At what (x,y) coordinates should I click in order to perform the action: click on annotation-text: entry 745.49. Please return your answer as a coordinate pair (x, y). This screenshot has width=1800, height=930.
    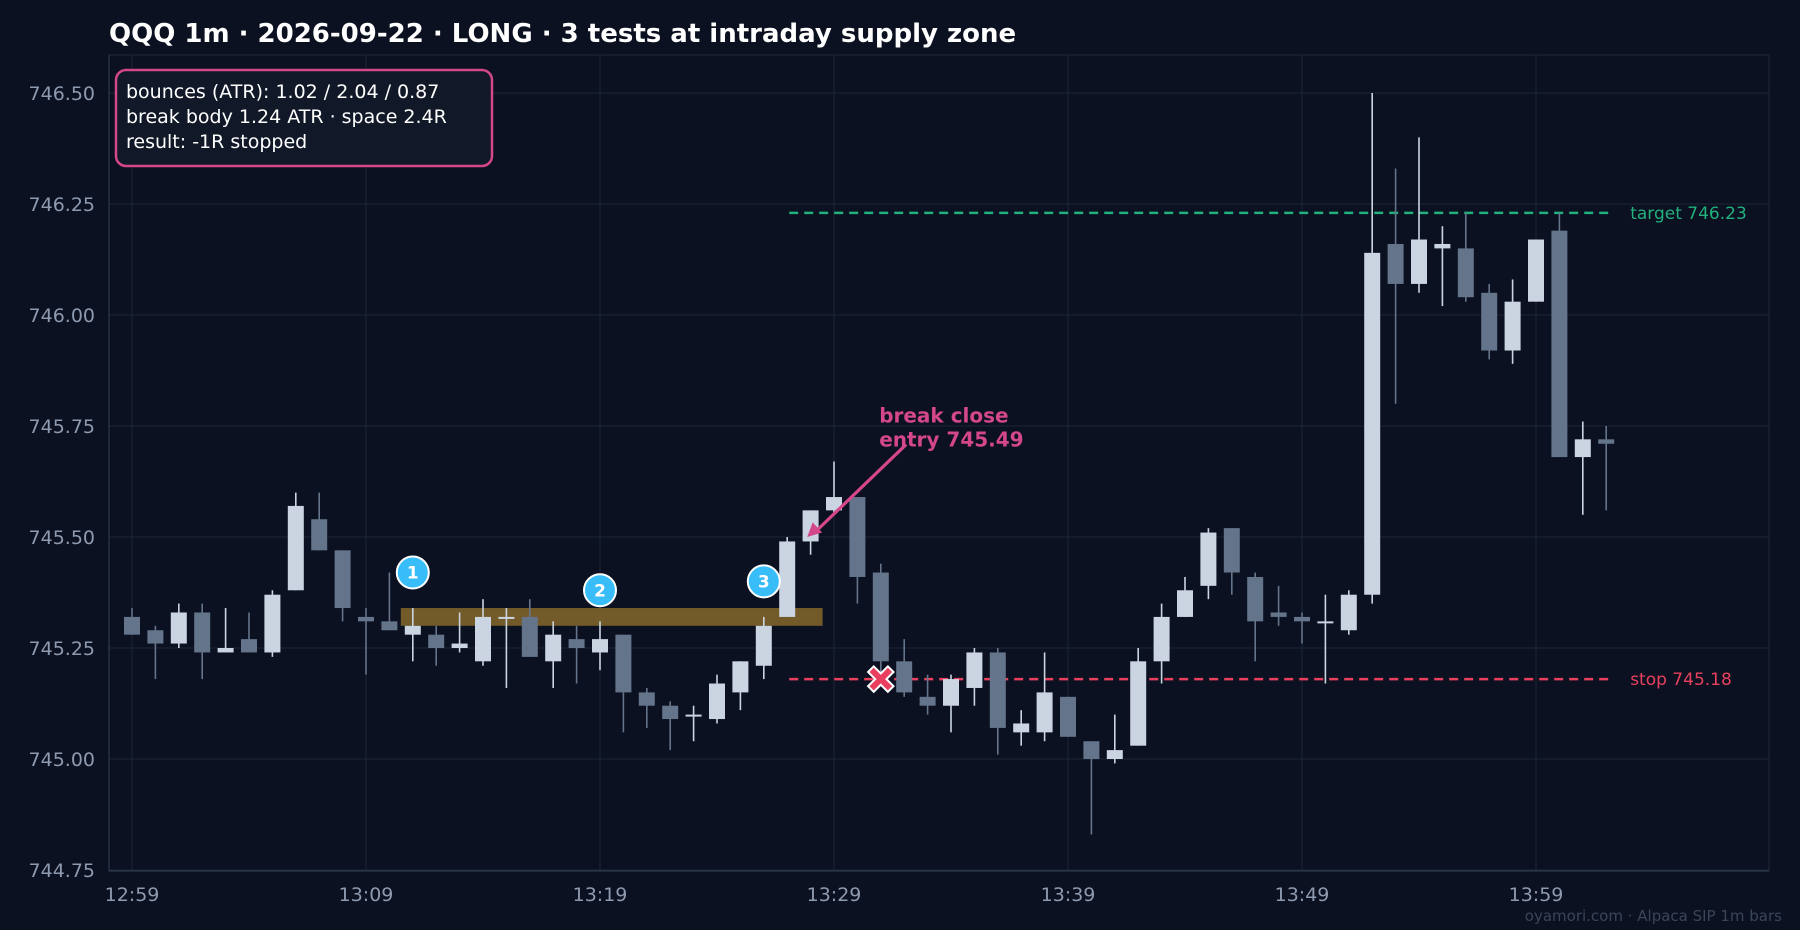
    Looking at the image, I should click on (951, 439).